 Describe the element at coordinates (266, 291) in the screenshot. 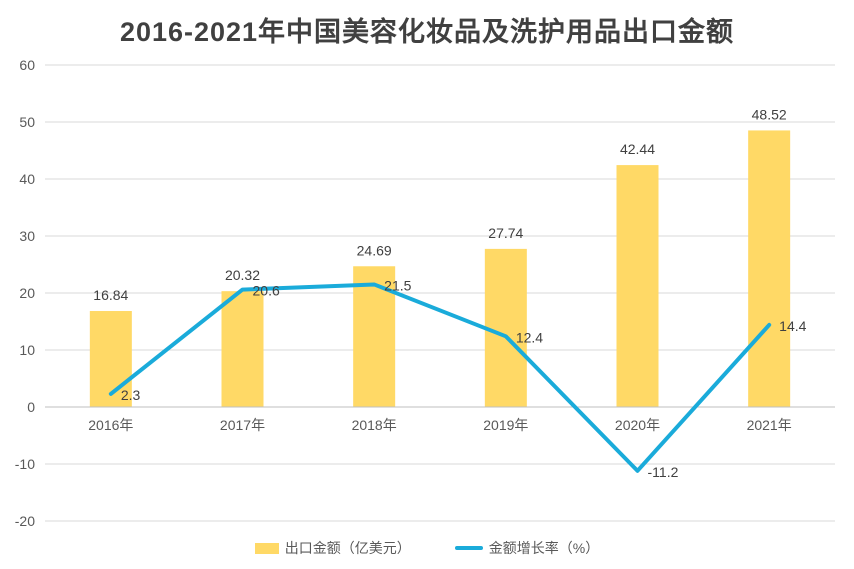

I see `line-value-label: 20.6` at that location.